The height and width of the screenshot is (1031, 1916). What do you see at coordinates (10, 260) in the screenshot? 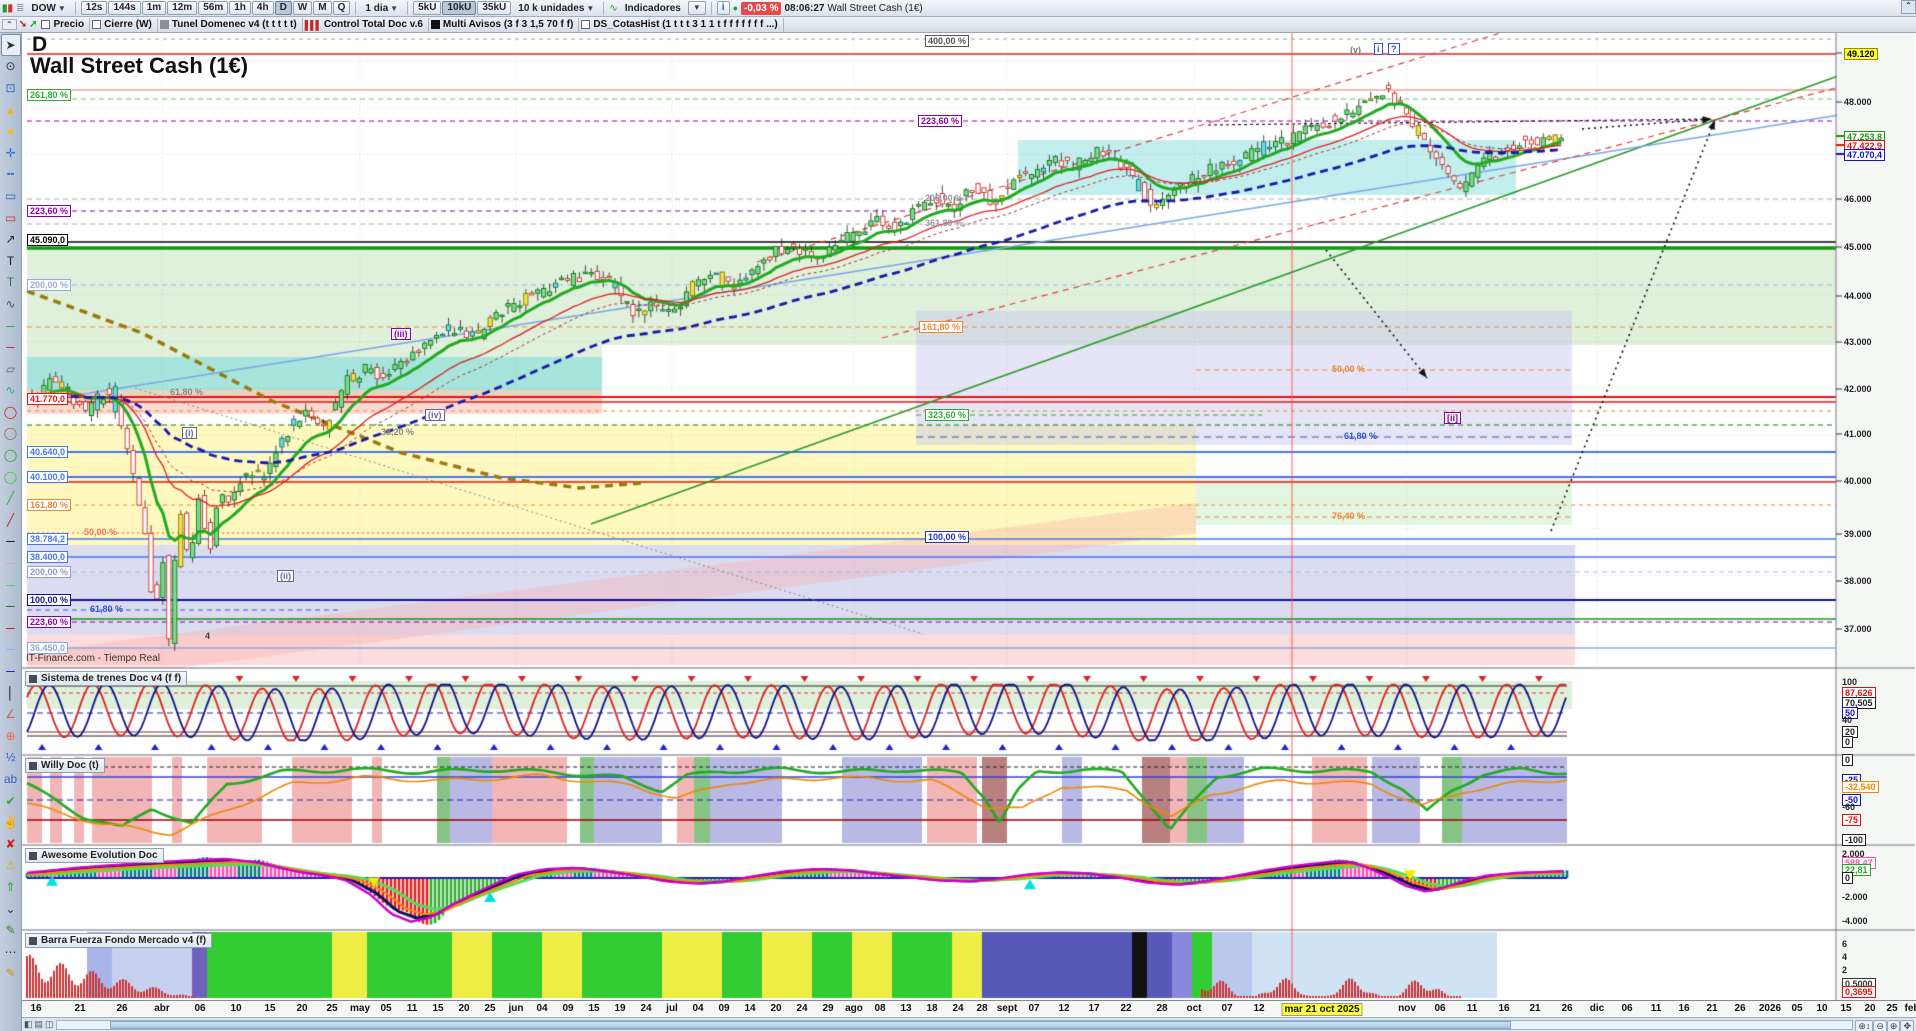
I see `text-tool: T` at bounding box center [10, 260].